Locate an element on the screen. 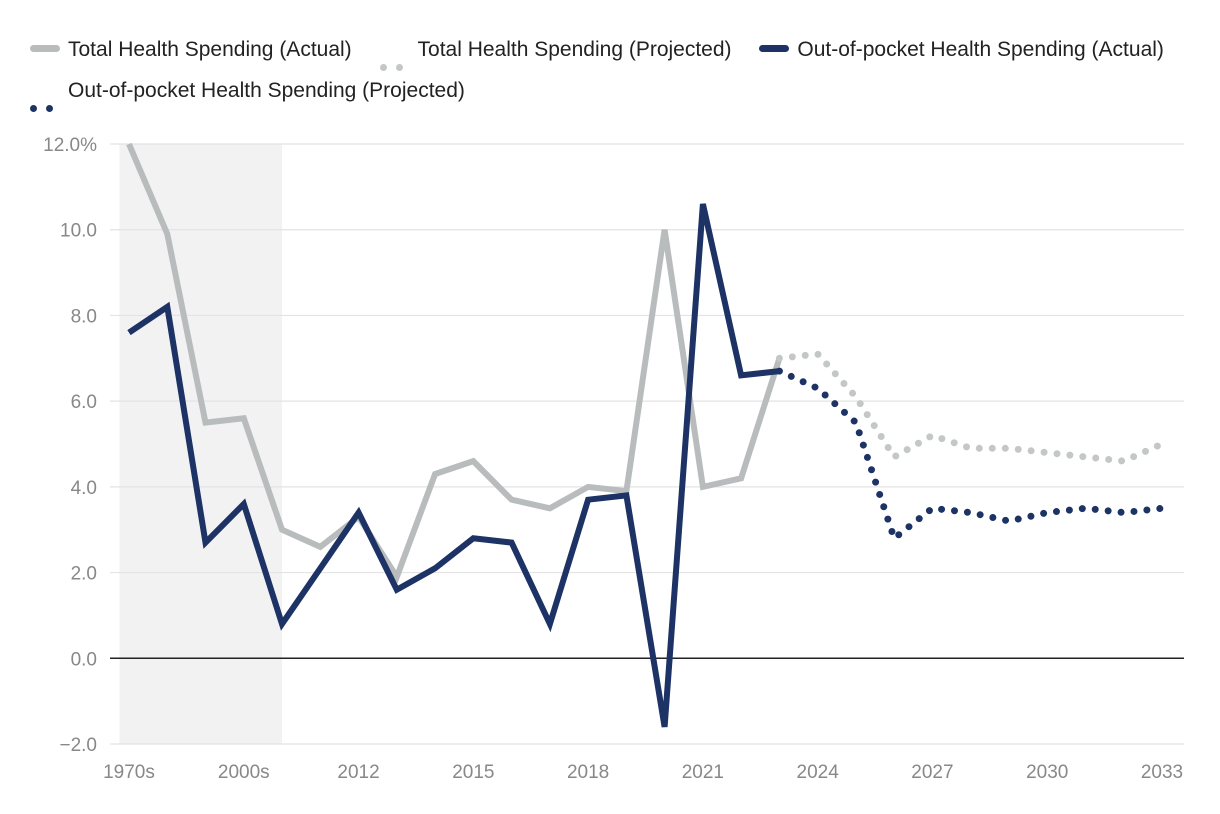  x-tick-label-5: 2021 is located at coordinates (703, 772).